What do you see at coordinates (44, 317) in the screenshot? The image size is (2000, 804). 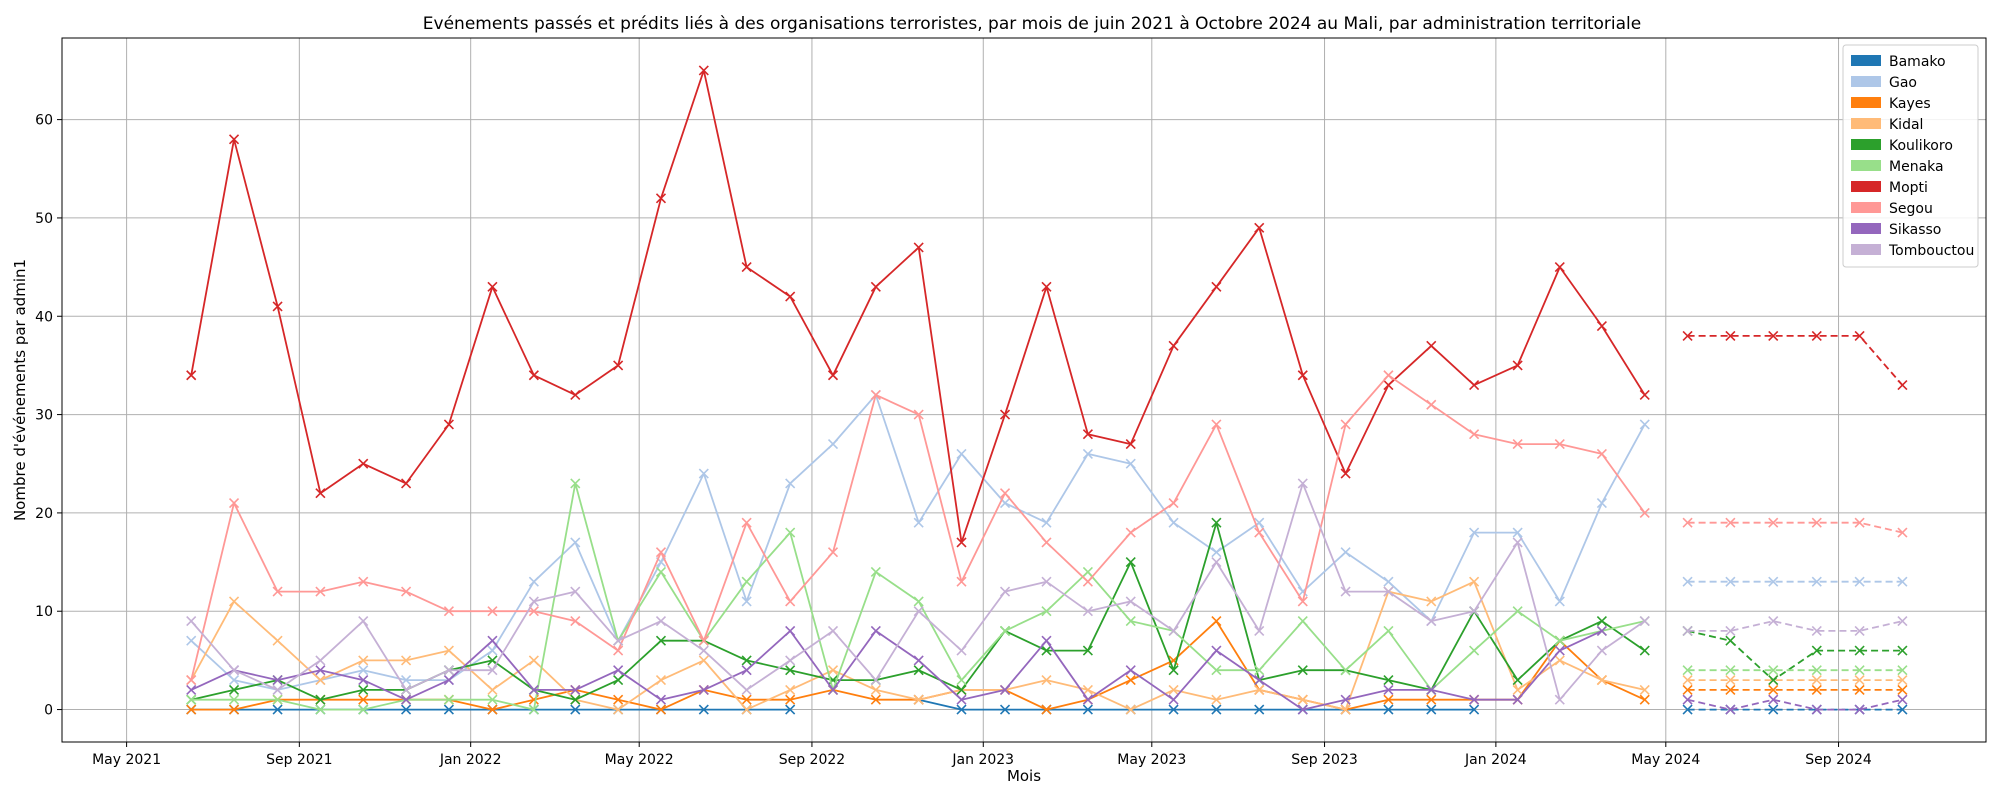 I see `y-tick-label: 40` at bounding box center [44, 317].